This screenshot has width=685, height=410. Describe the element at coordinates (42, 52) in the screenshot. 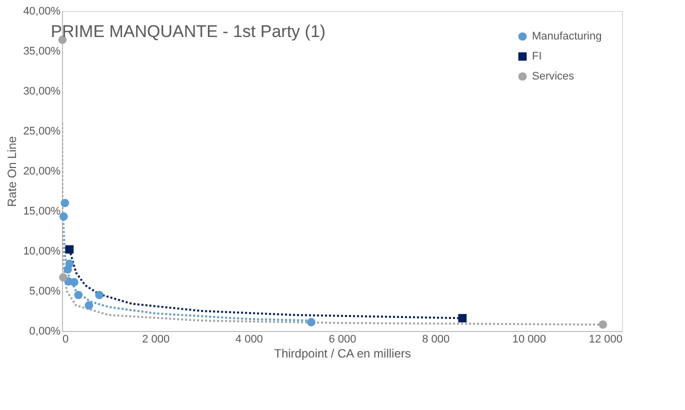

I see `y-tick-label: 35,00%` at that location.